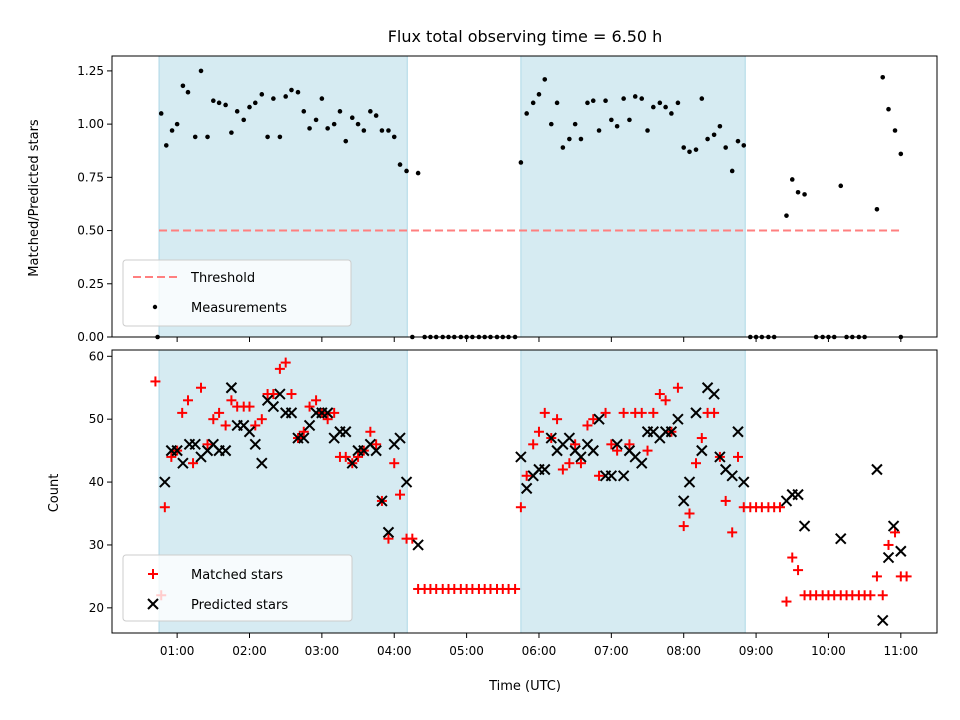  I want to click on x-tick-label: 01:00, so click(177, 651).